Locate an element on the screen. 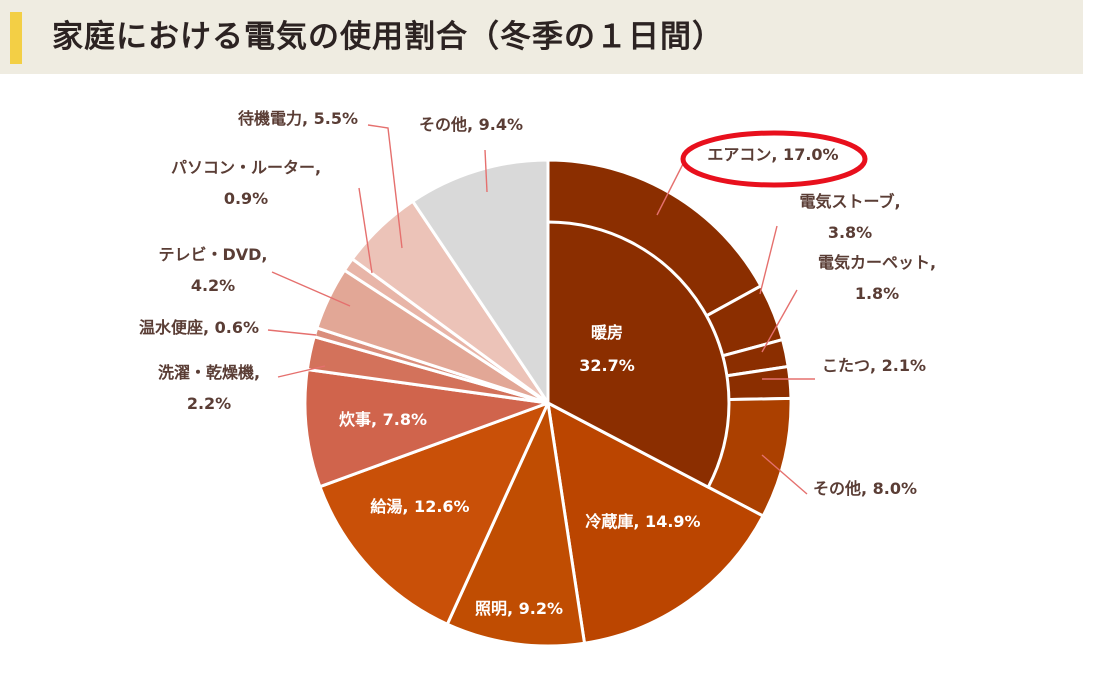  data-label-10: 温水便座, 0.6% is located at coordinates (198, 327).